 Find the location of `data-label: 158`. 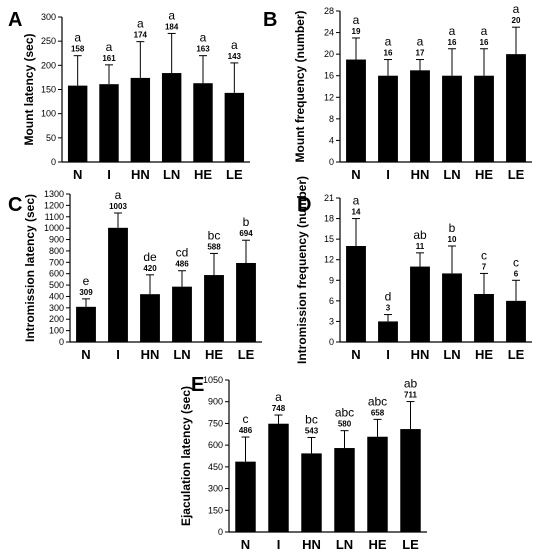

data-label: 158 is located at coordinates (78, 49).